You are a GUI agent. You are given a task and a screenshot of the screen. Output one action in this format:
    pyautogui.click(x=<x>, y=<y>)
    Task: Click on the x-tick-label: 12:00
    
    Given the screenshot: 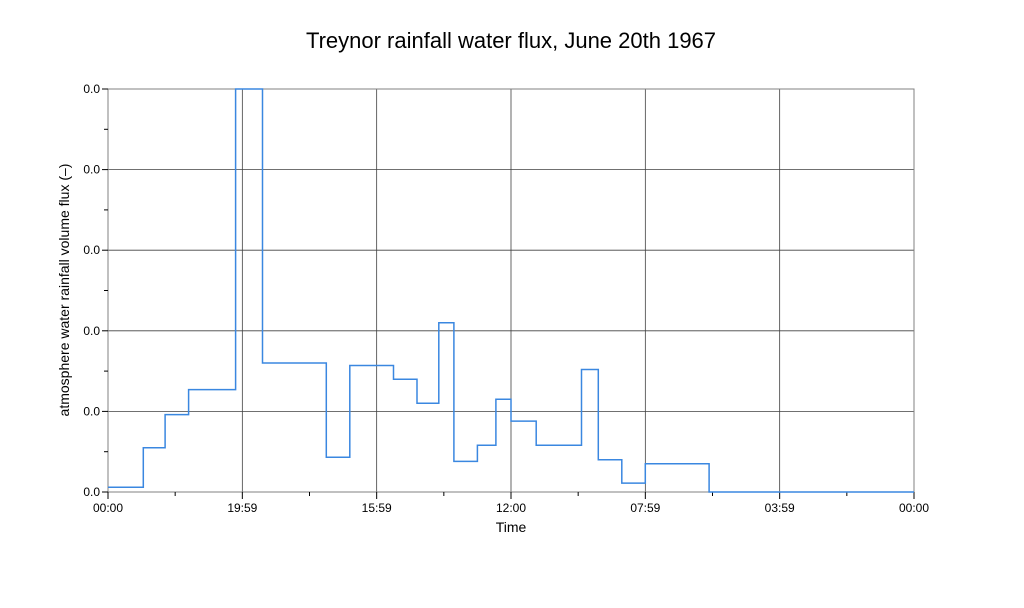 What is the action you would take?
    pyautogui.click(x=511, y=508)
    